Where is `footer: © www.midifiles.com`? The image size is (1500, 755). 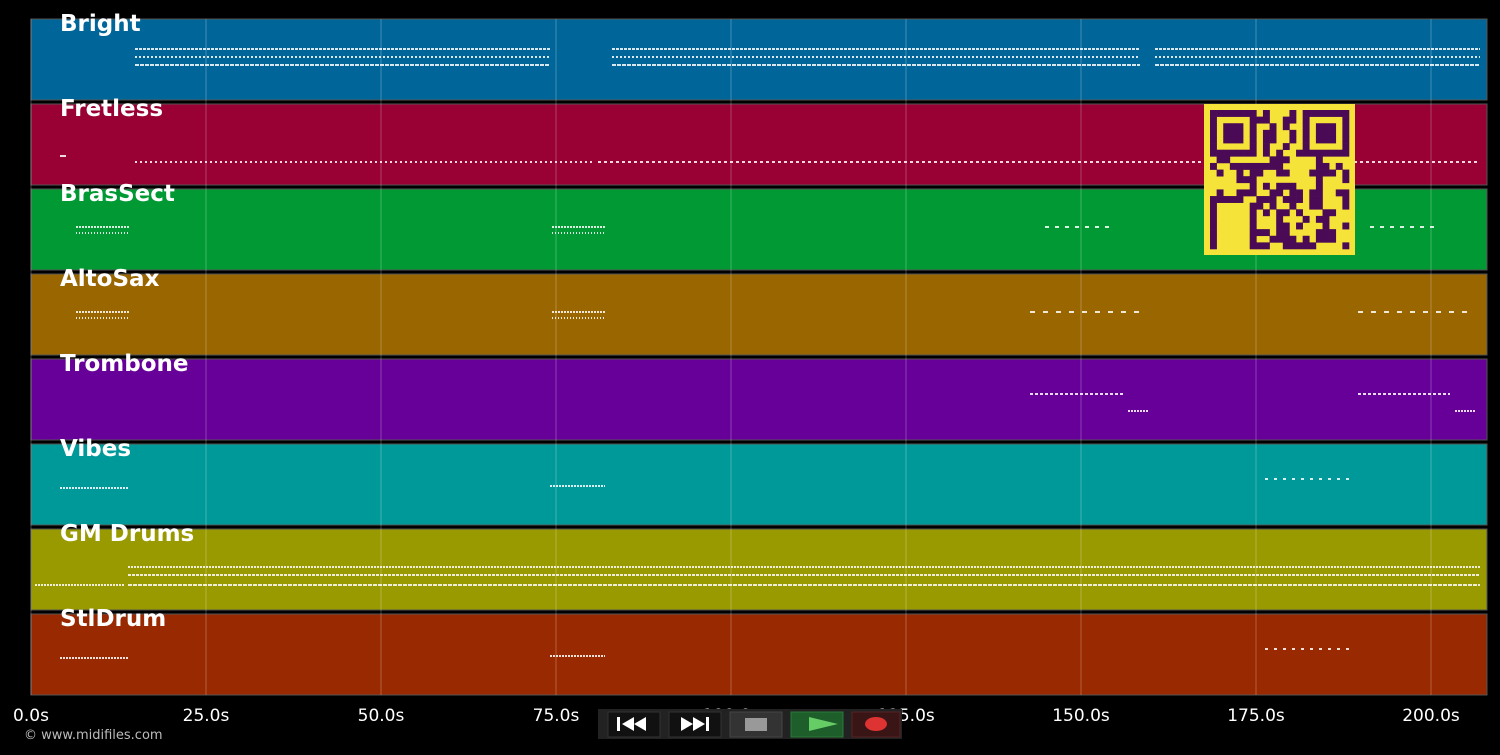
footer: © www.midifiles.com is located at coordinates (93, 735).